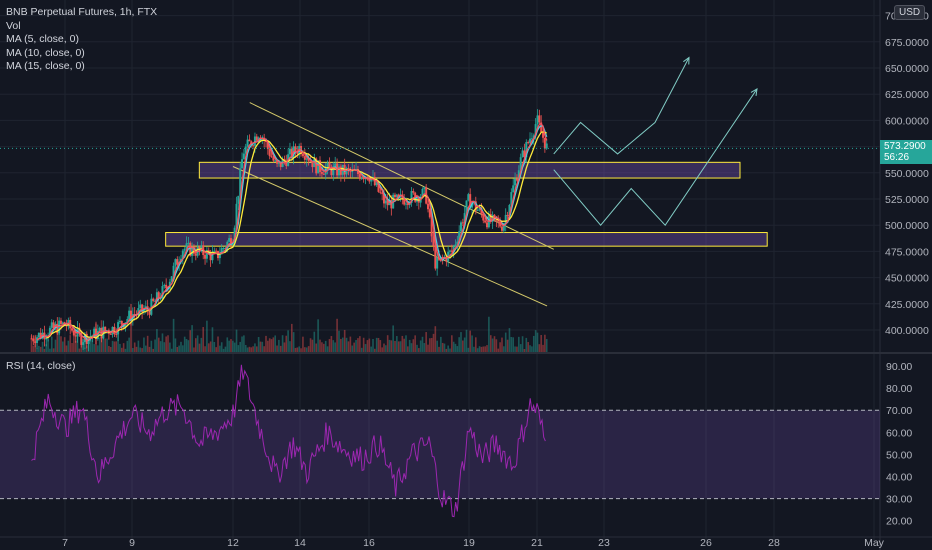  What do you see at coordinates (300, 543) in the screenshot?
I see `time-tick-label: 14` at bounding box center [300, 543].